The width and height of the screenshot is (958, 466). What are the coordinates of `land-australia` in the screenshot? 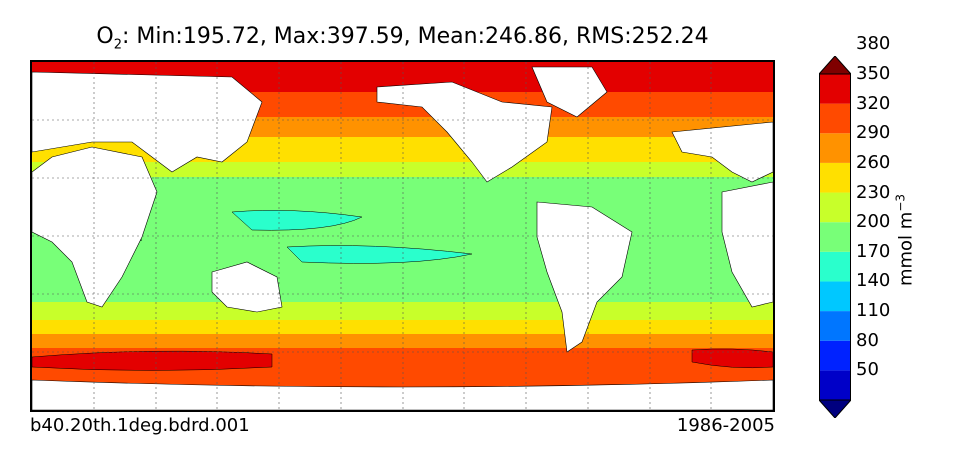 It's located at (247, 287).